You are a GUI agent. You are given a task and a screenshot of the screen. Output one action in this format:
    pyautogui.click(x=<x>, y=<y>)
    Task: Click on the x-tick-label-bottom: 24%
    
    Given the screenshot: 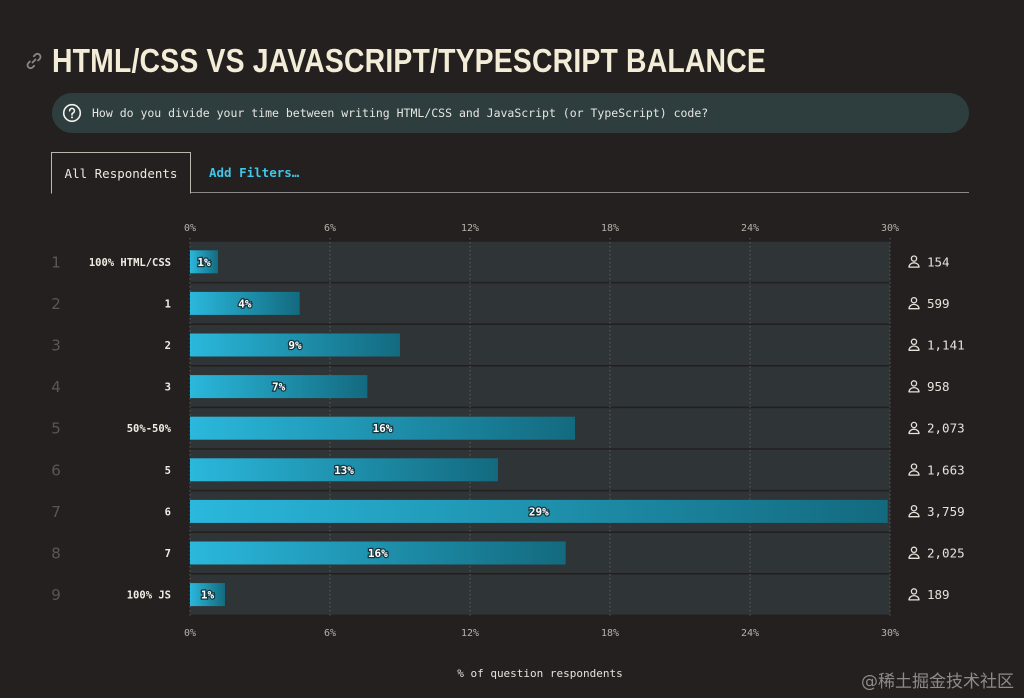 What is the action you would take?
    pyautogui.click(x=750, y=633)
    